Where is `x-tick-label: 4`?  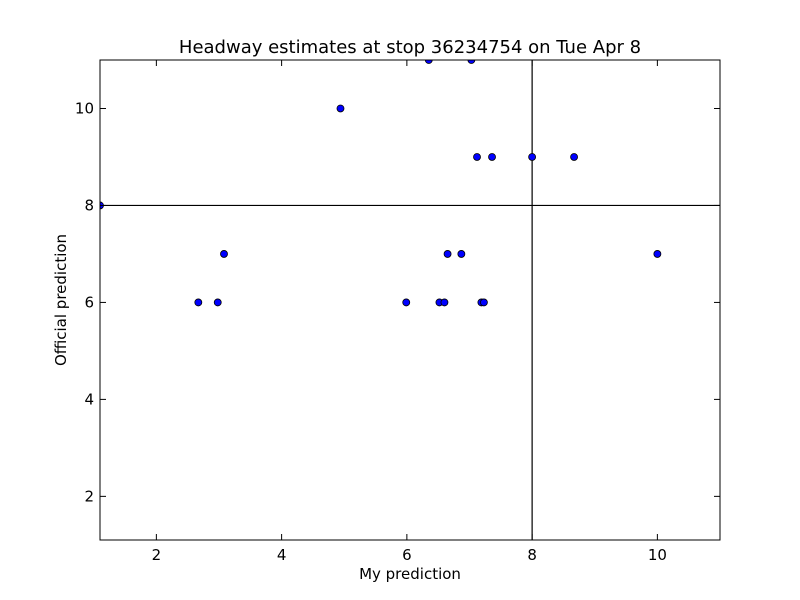
x-tick-label: 4 is located at coordinates (282, 555).